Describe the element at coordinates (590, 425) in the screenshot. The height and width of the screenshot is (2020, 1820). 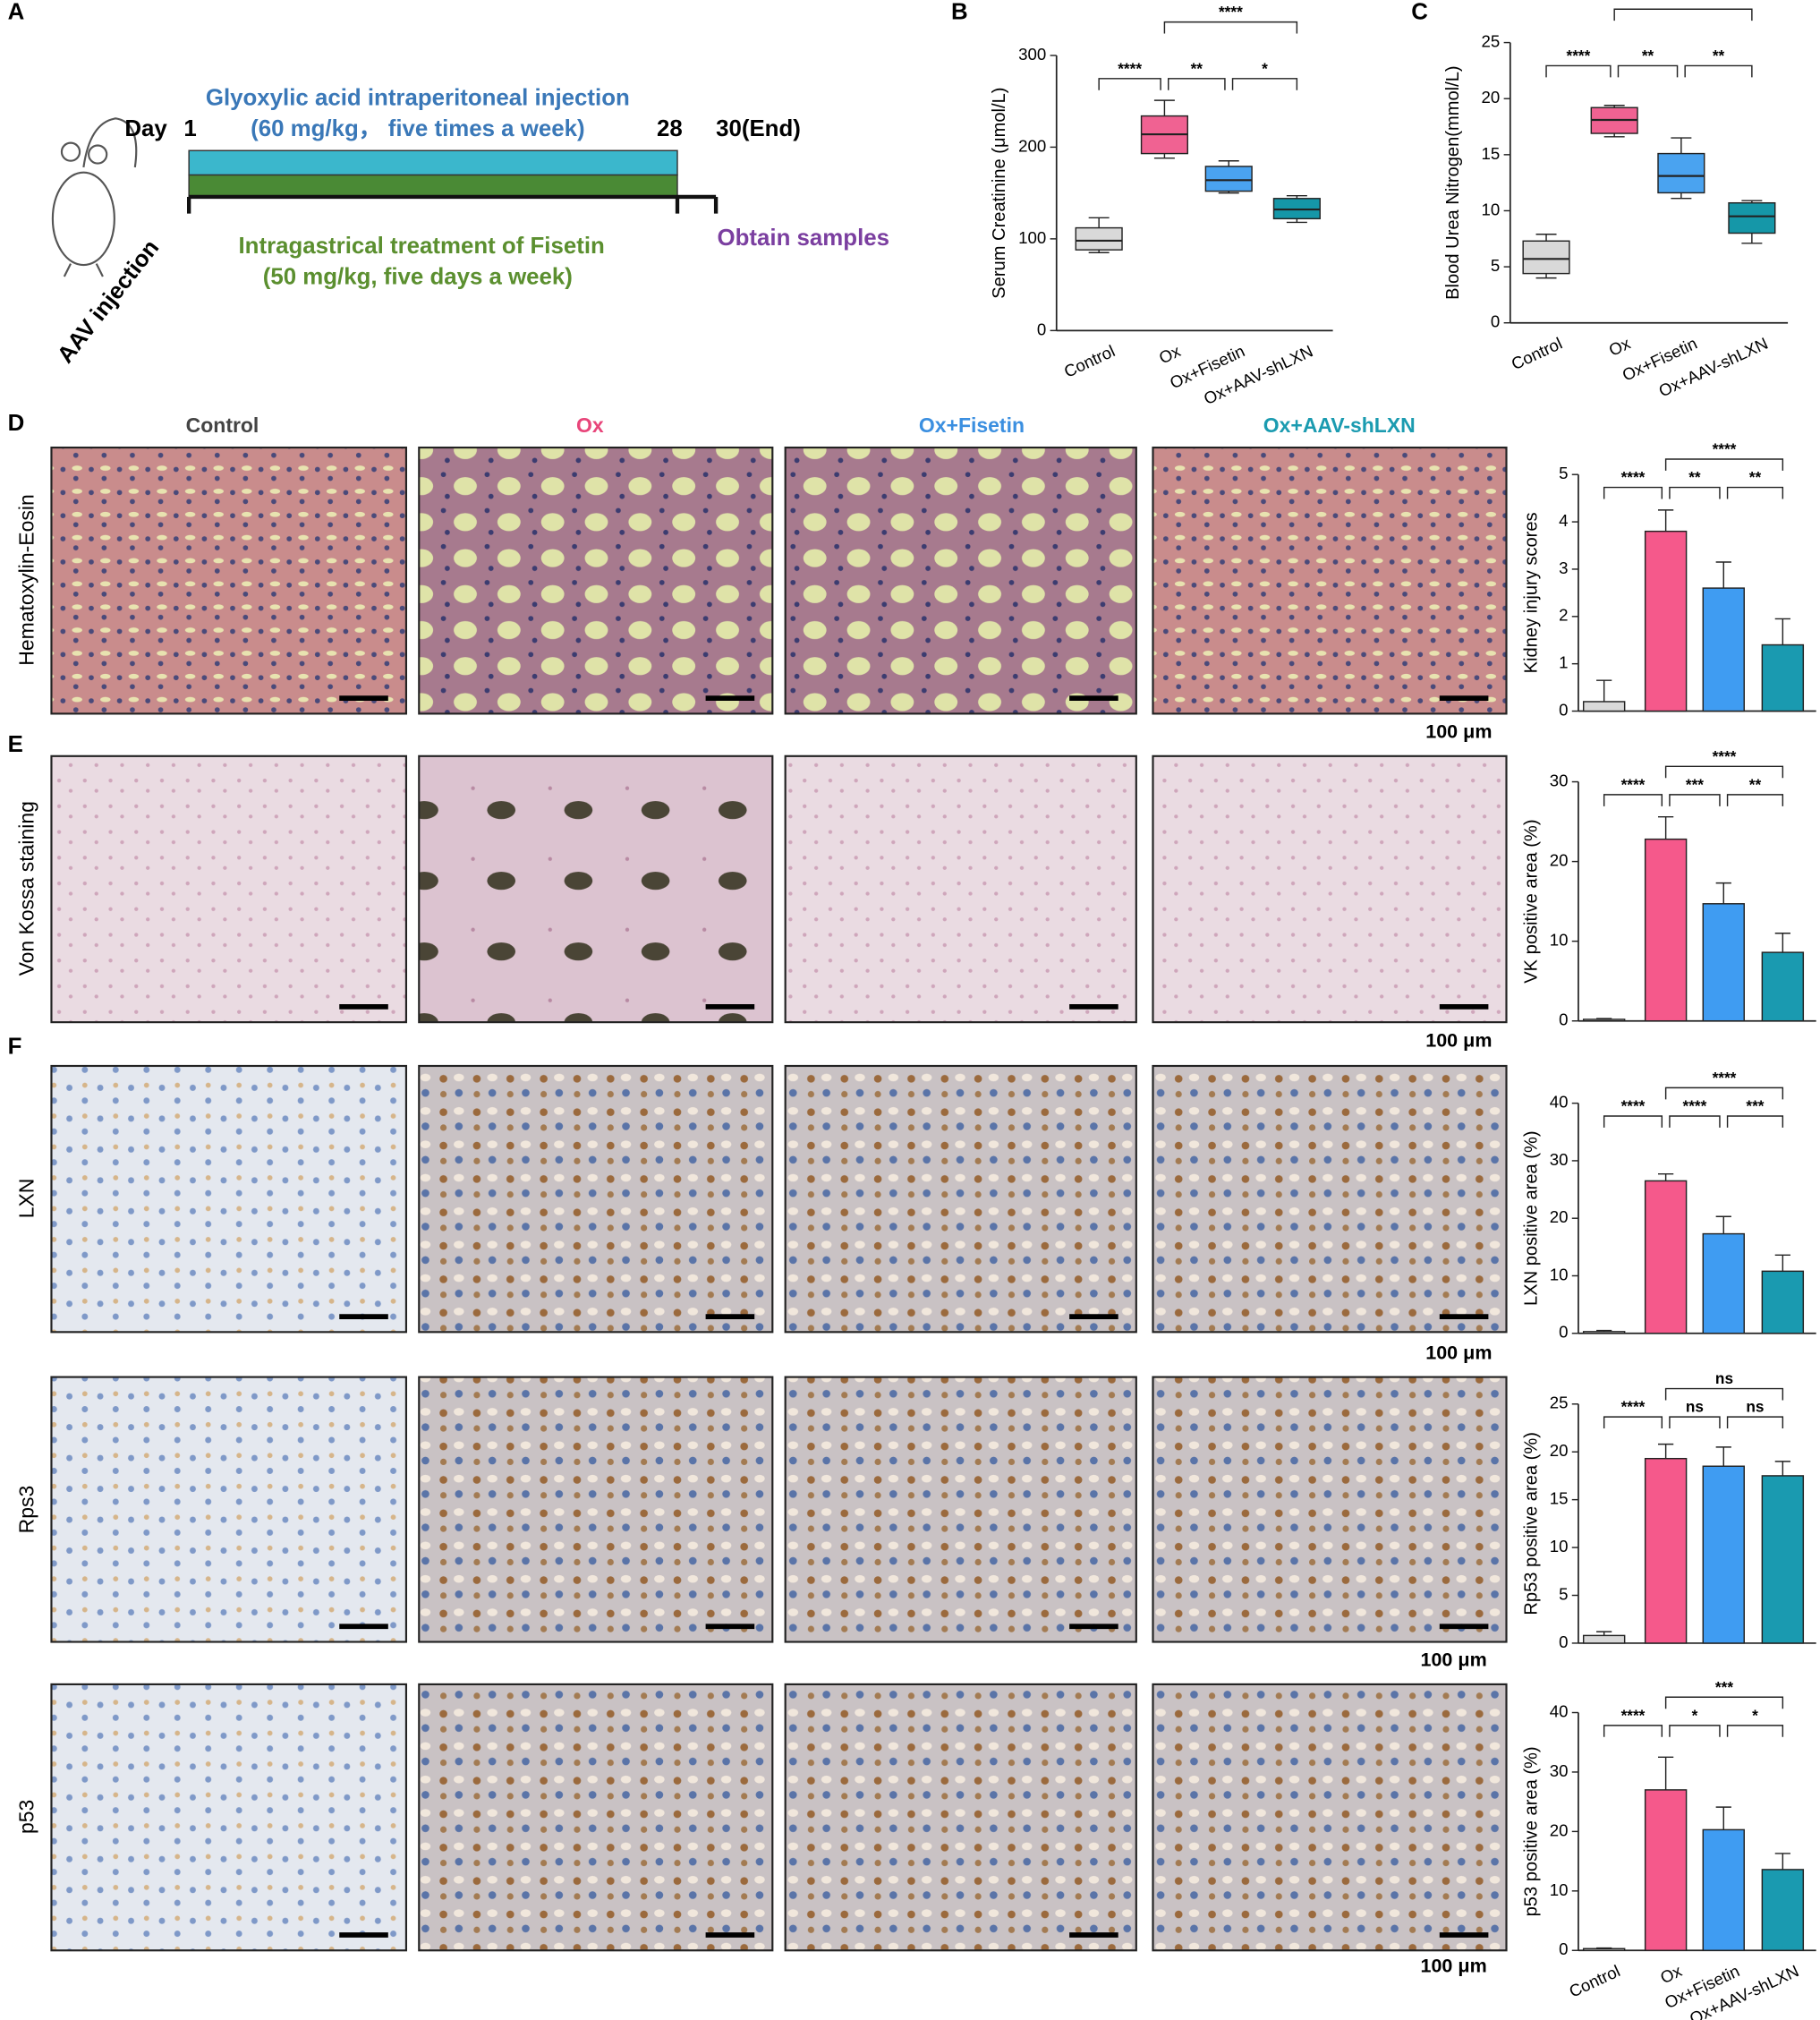
I see `column-header: Ox` at that location.